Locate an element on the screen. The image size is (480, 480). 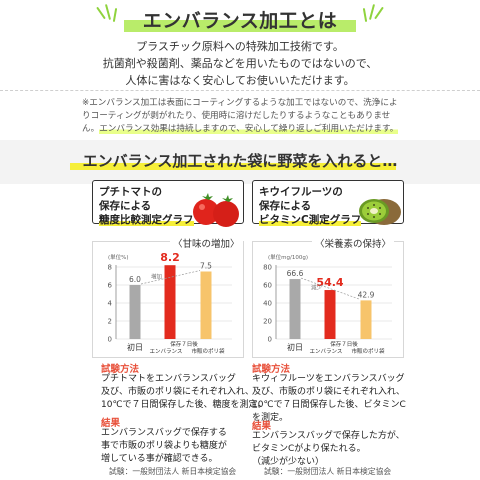
section-band is located at coordinates (240, 162).